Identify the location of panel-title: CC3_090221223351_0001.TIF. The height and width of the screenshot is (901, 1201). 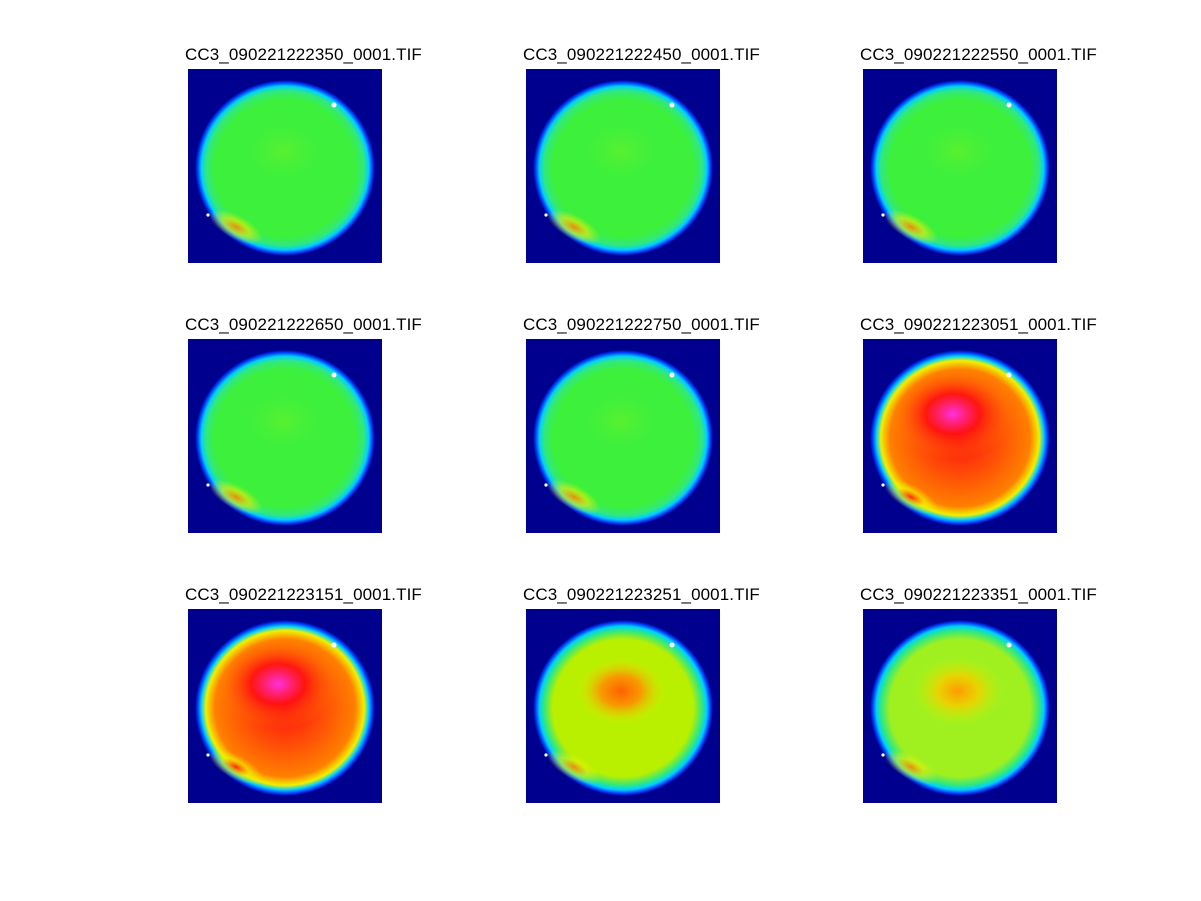
(978, 594).